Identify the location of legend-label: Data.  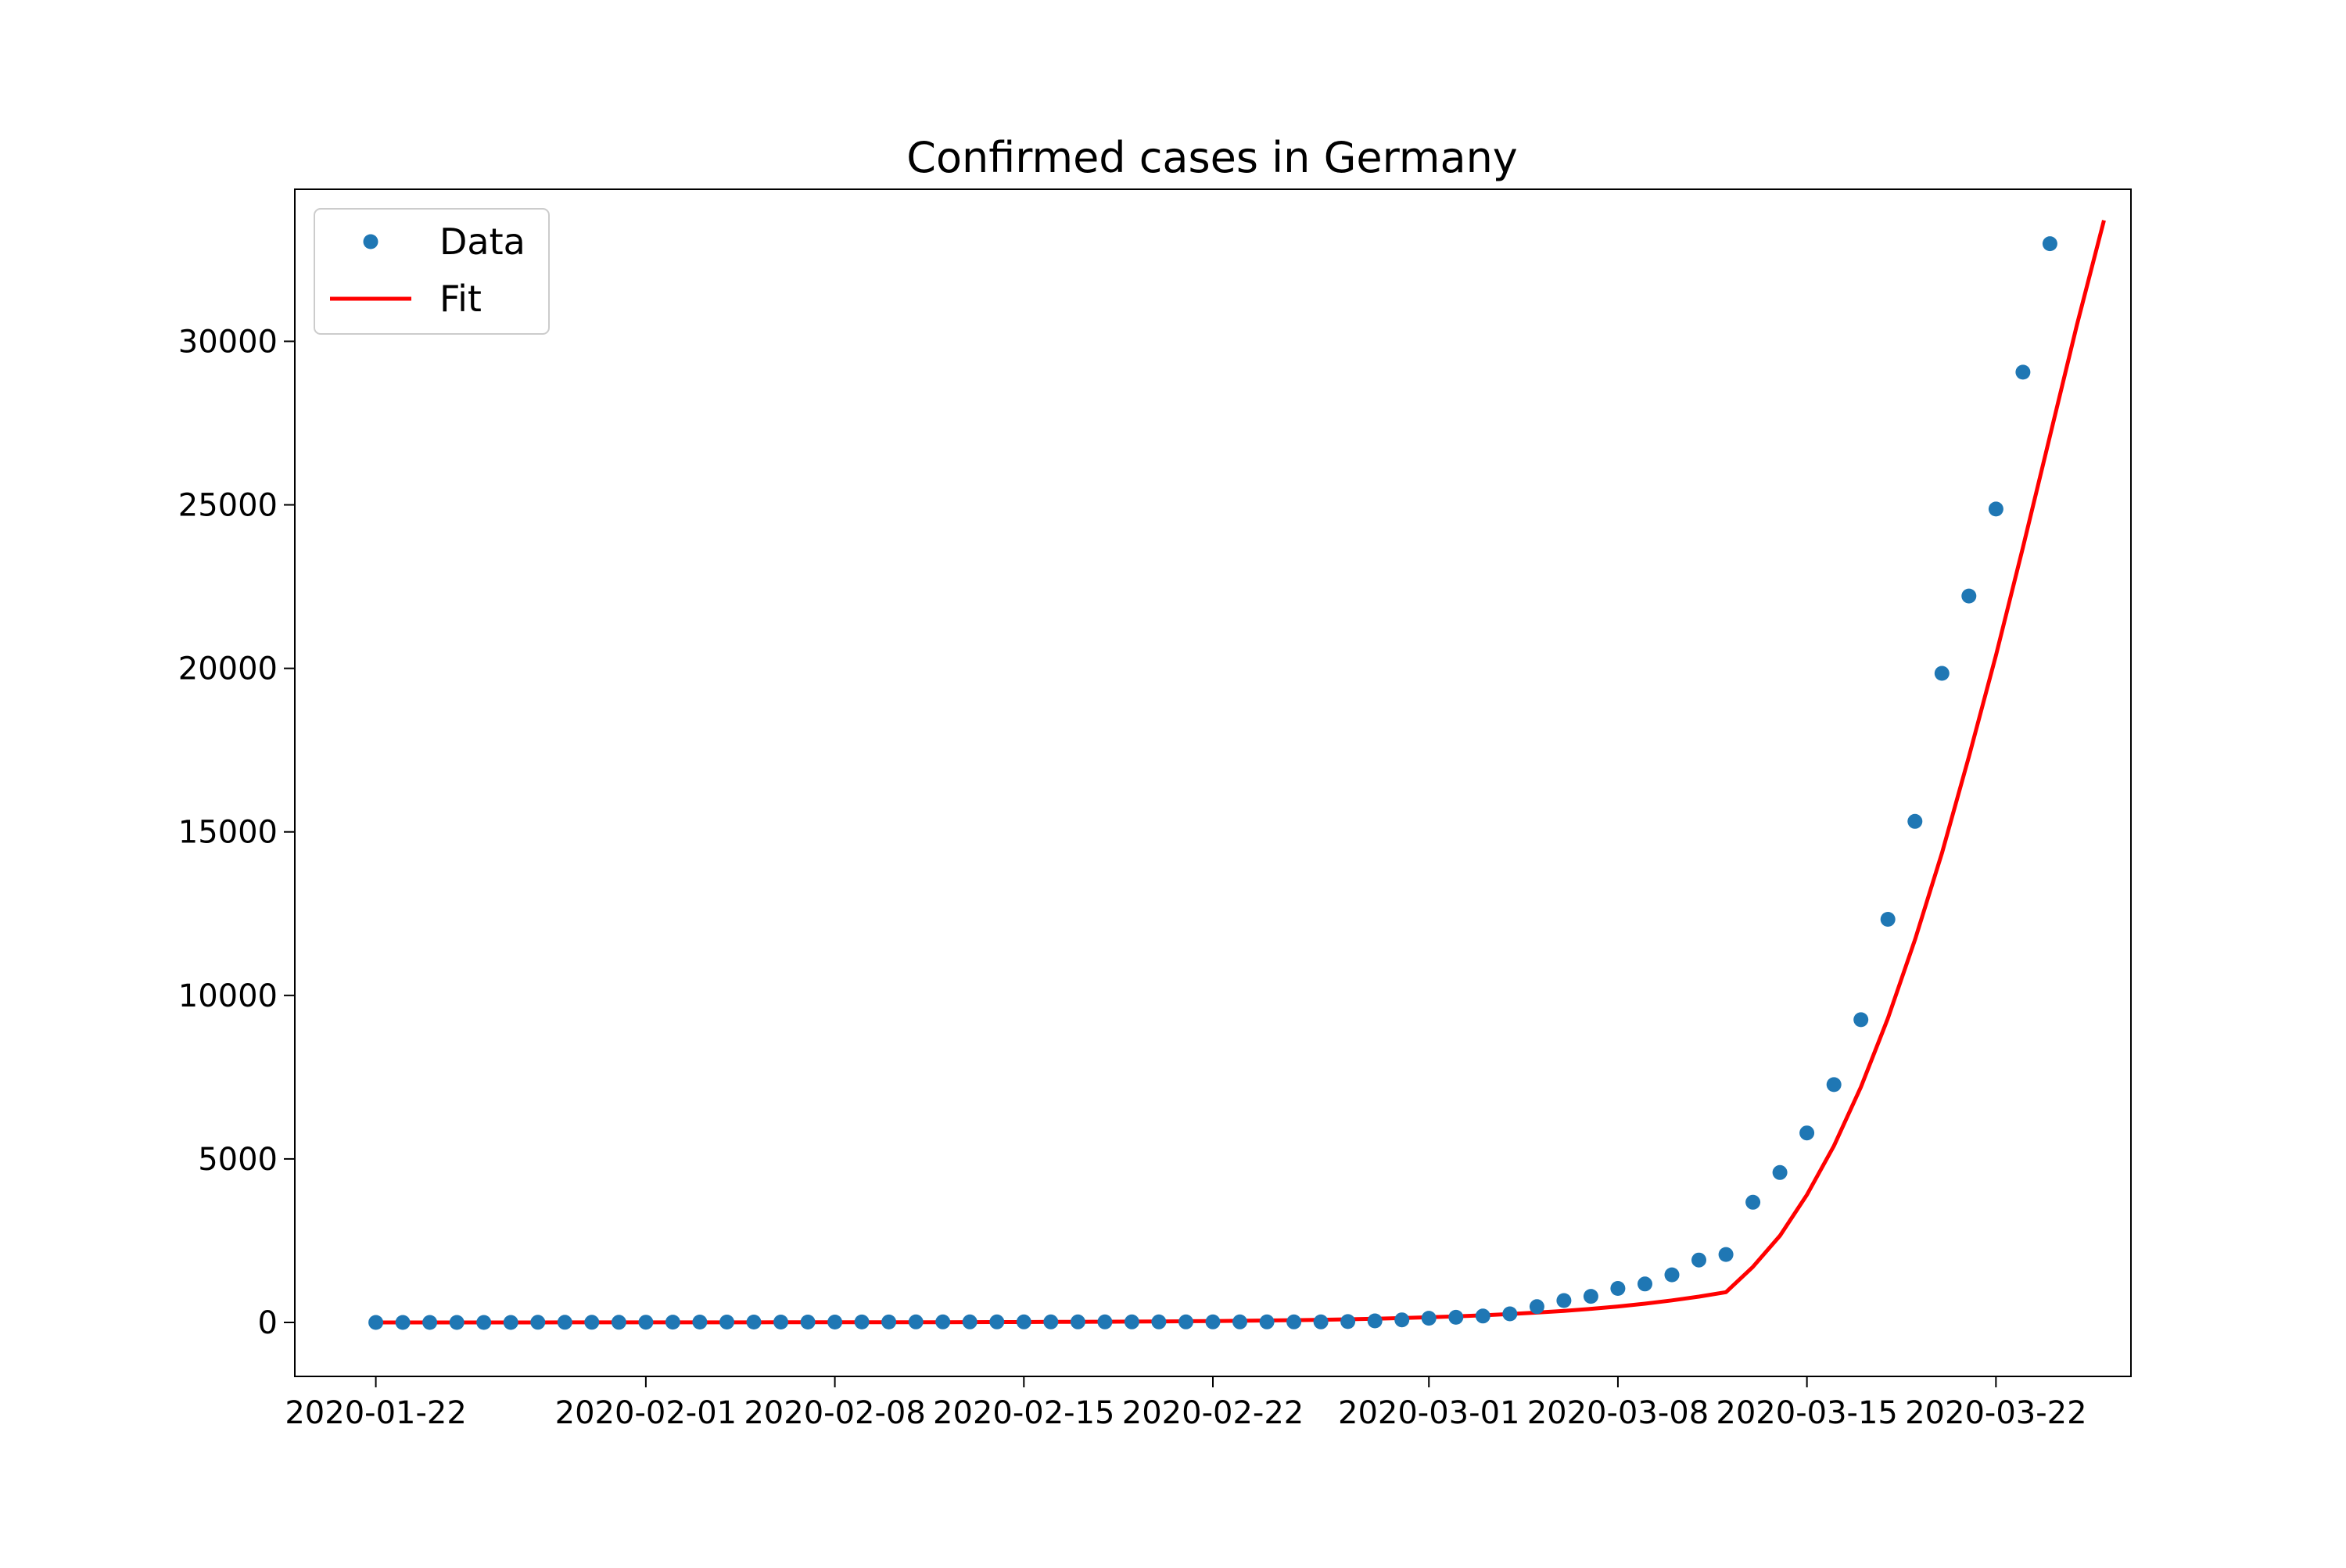
(482, 242).